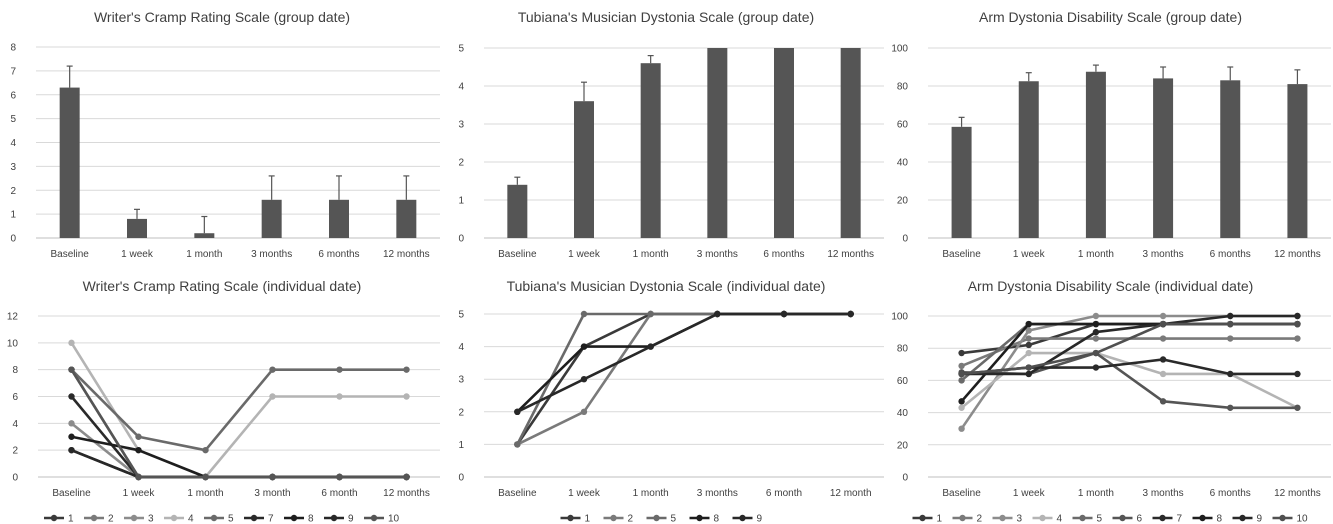 This screenshot has width=1333, height=524. I want to click on y-tick-label: 5, so click(461, 315).